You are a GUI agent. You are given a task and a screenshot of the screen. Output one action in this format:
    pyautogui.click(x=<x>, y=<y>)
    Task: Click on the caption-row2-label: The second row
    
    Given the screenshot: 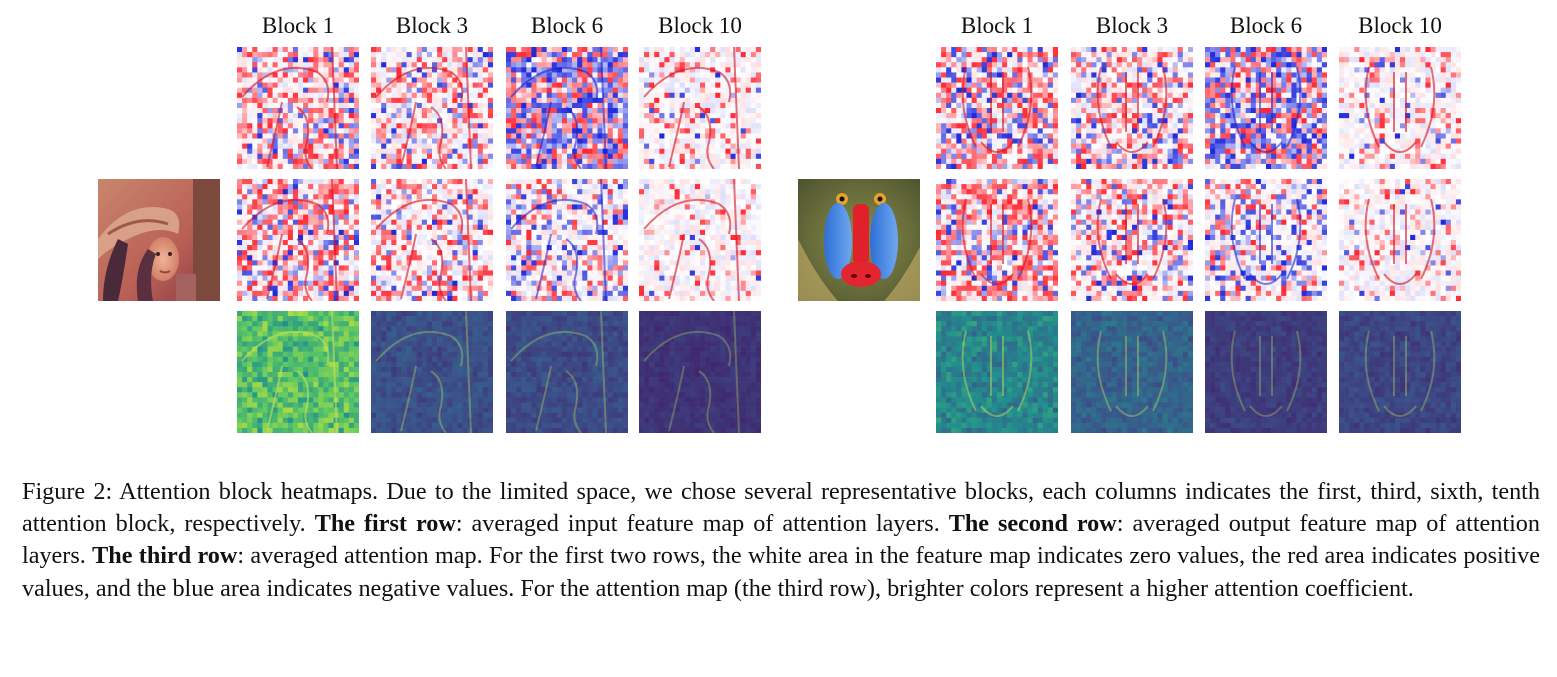 What is the action you would take?
    pyautogui.click(x=1032, y=524)
    